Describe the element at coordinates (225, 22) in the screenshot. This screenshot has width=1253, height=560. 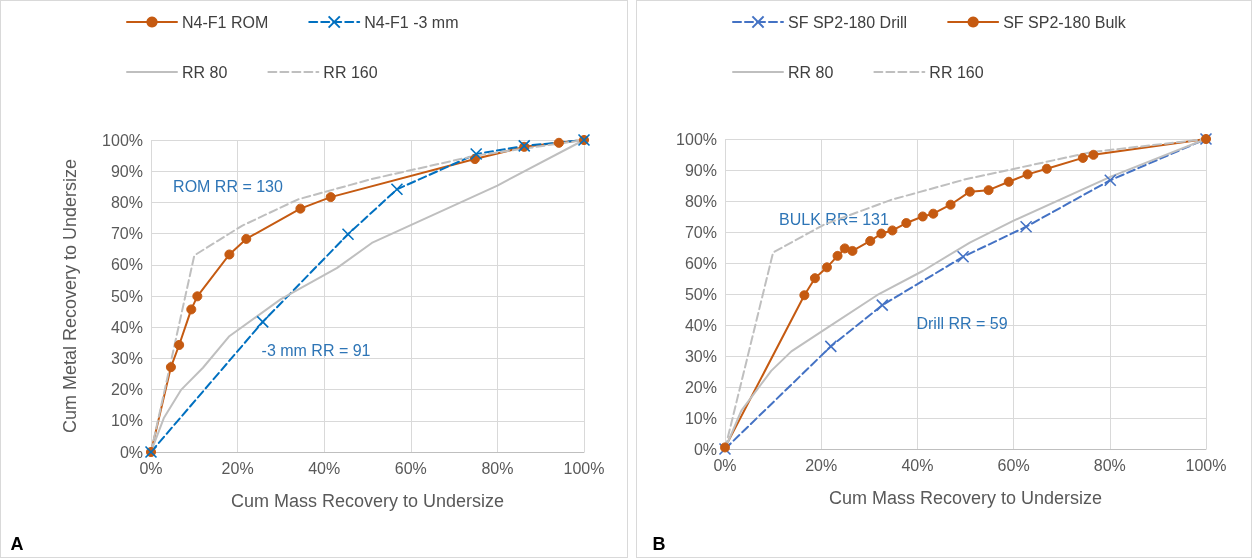
I see `legend-label: N4-F1 ROM` at that location.